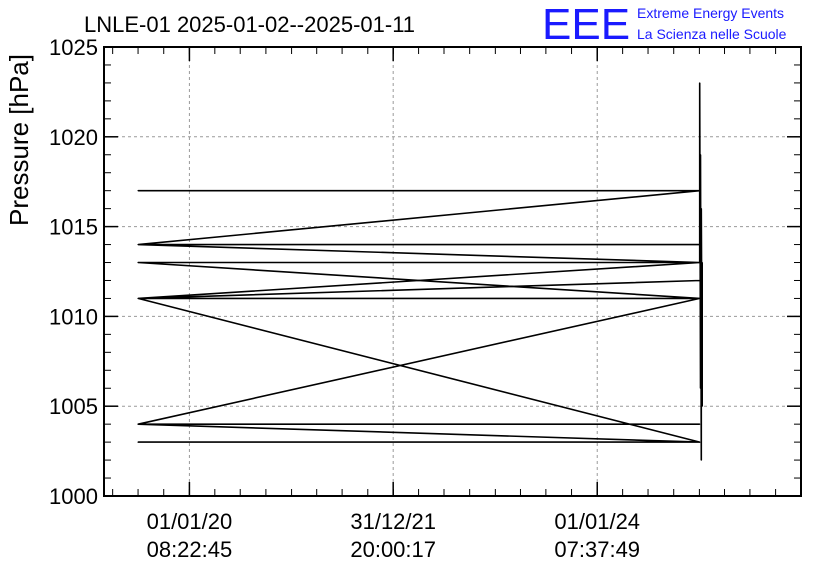 The height and width of the screenshot is (572, 836). I want to click on y-tick-label: 1005, so click(73, 406).